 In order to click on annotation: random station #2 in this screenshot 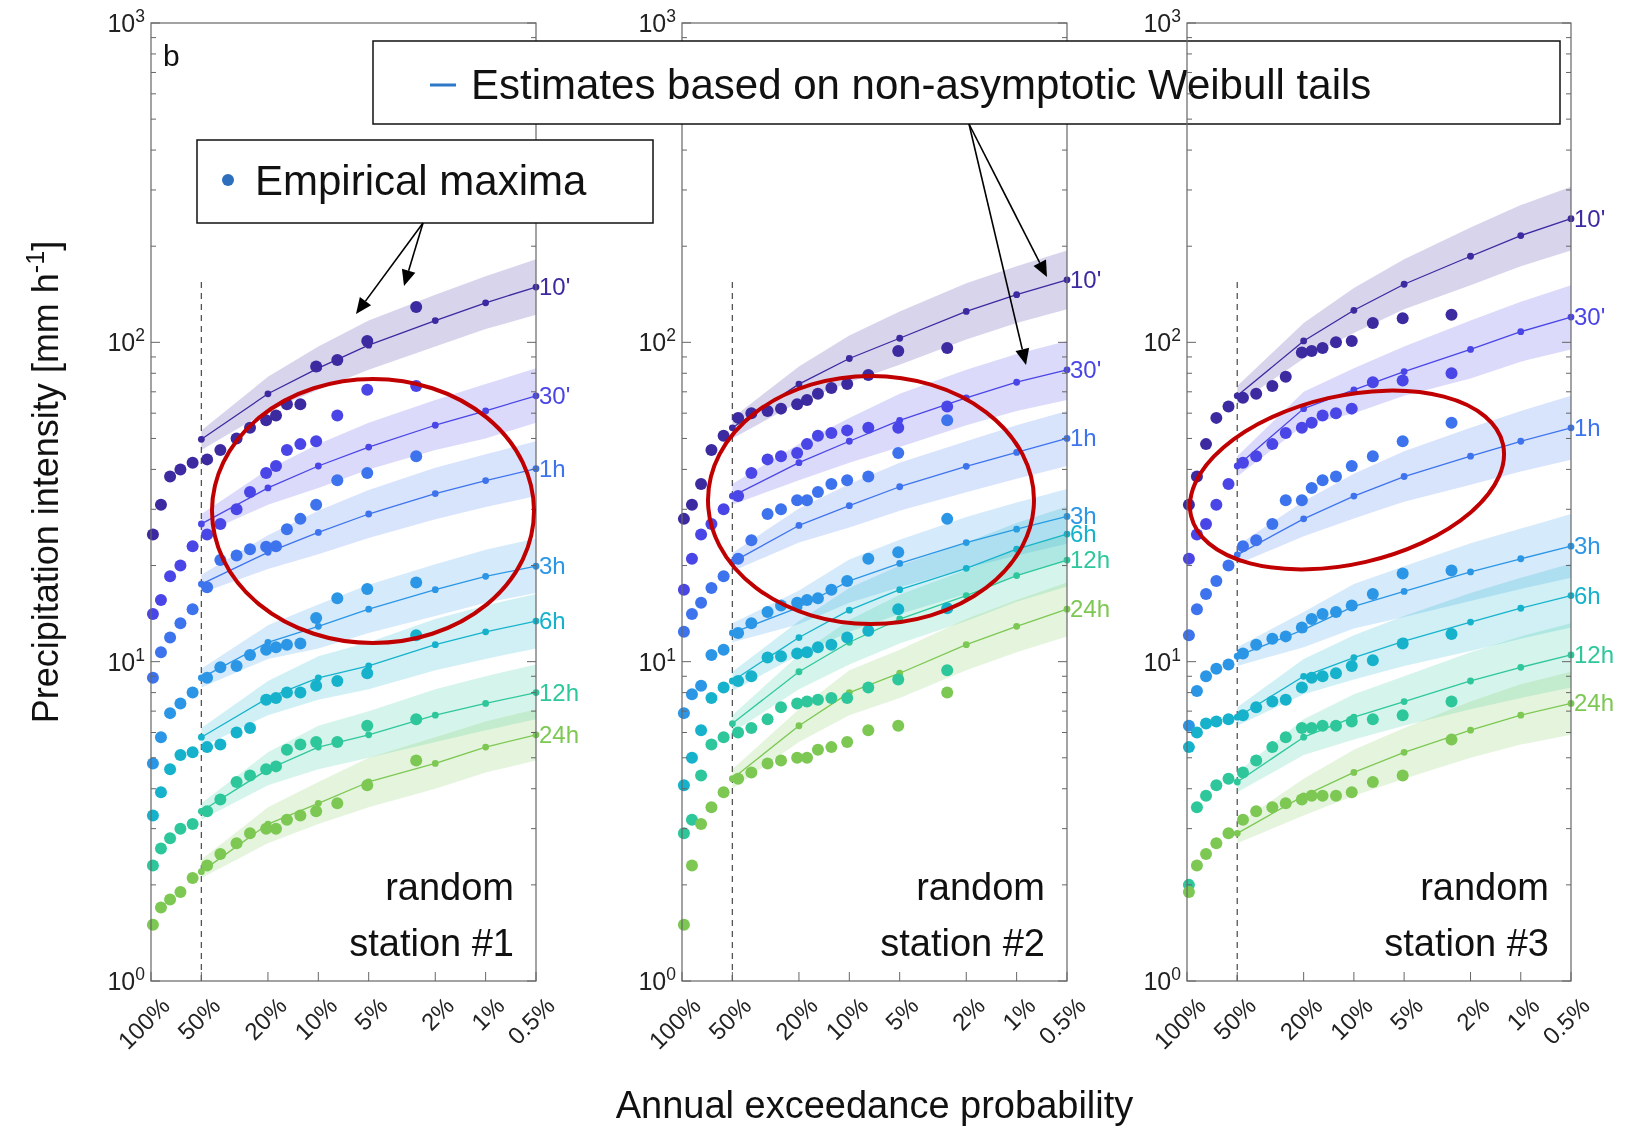, I will do `click(962, 915)`.